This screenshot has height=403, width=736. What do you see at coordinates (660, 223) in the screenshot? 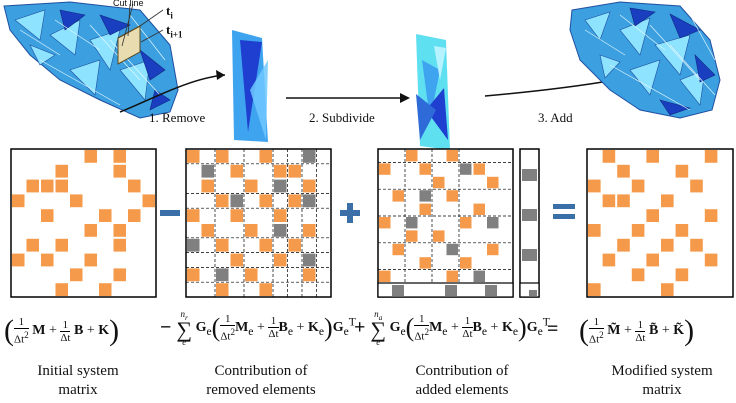
I see `modified-matrix-frame` at bounding box center [660, 223].